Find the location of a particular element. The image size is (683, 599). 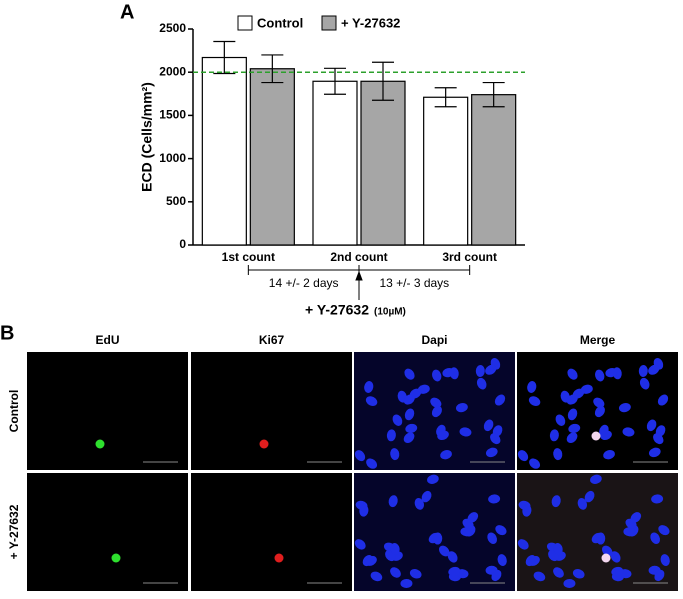

column-header: Dapi is located at coordinates (434, 340).